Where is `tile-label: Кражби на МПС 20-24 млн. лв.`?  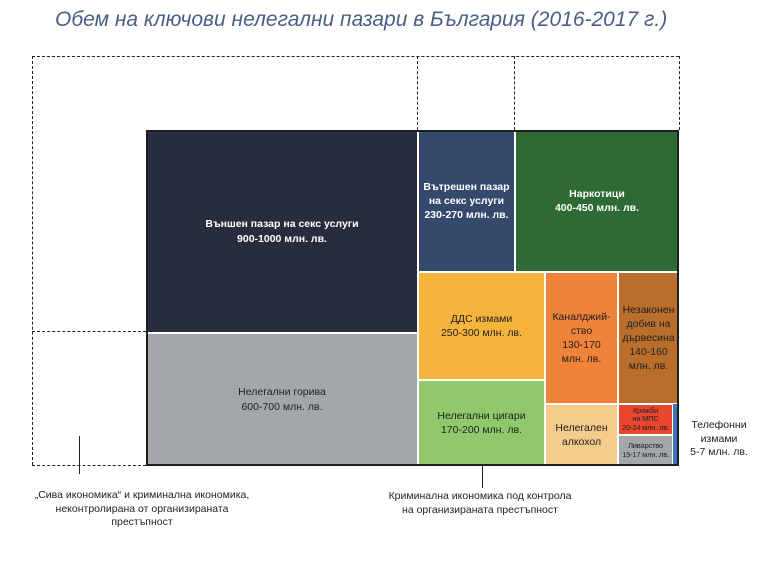 tile-label: Кражби на МПС 20-24 млн. лв. is located at coordinates (645, 418).